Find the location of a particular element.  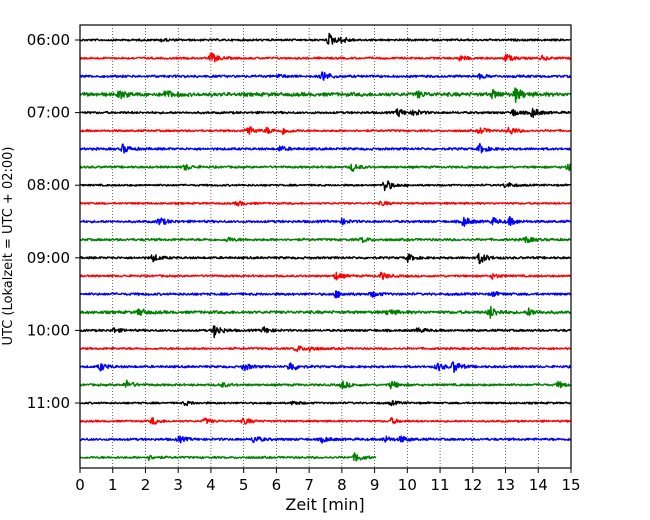

x-tick-label: 8 is located at coordinates (342, 485).